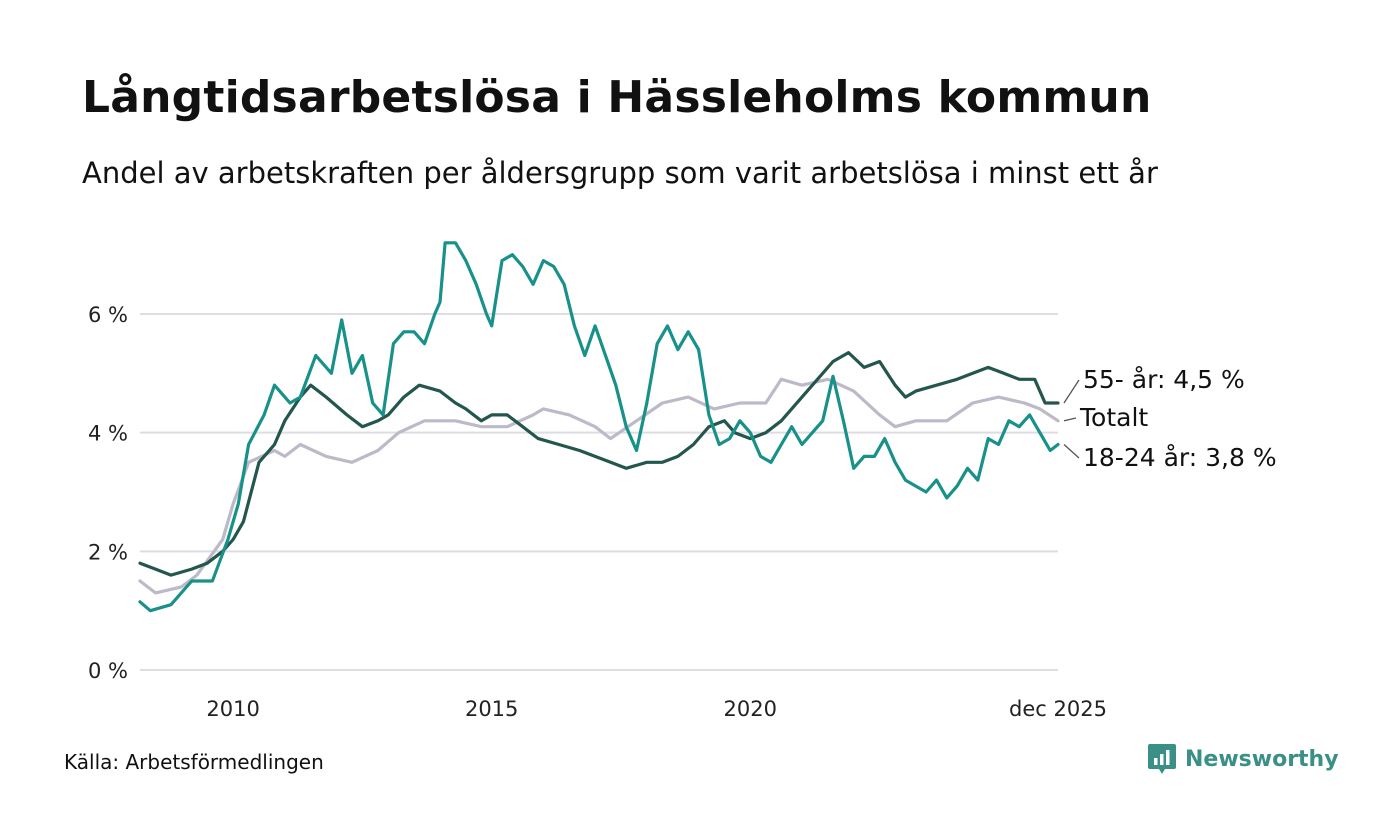 Image resolution: width=1400 pixels, height=840 pixels. Describe the element at coordinates (1170, 418) in the screenshot. I see `end-labels: Totalt 55- år: 4,5 % 18-24 år: 3,8 %` at that location.